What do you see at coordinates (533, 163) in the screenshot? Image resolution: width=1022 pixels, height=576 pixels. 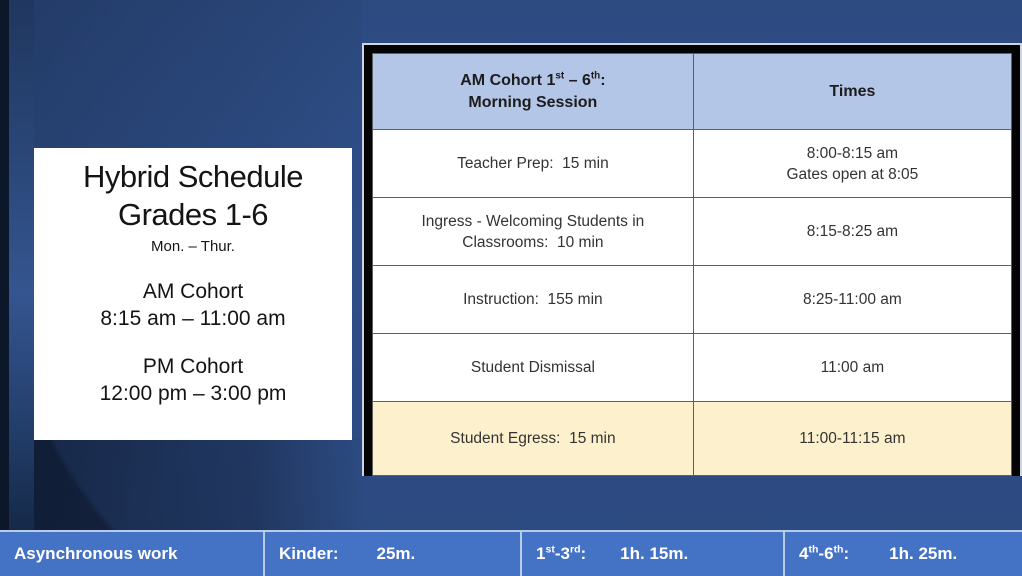 I see `activity-cell: Teacher Prep: 15 min` at bounding box center [533, 163].